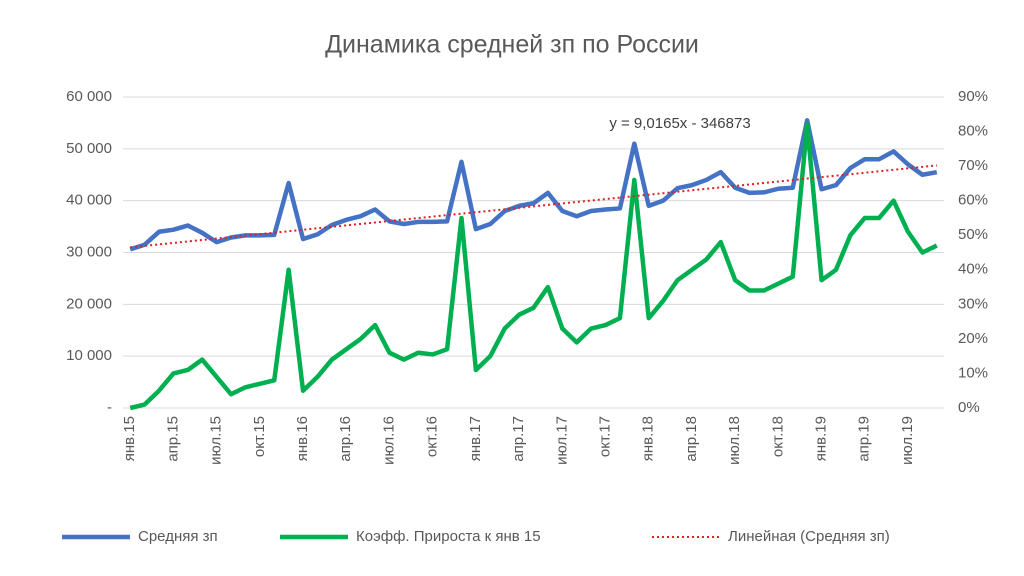  Describe the element at coordinates (864, 439) in the screenshot. I see `x-tick-label: апр.19` at that location.